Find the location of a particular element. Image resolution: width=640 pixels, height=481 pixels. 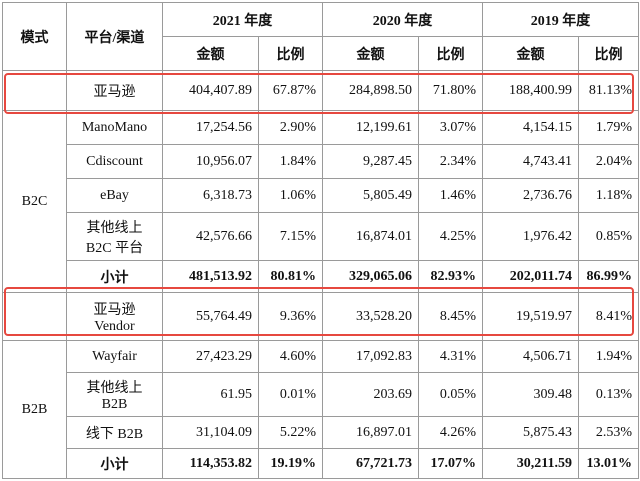

ratio-cell: 4.31% is located at coordinates (450, 356).